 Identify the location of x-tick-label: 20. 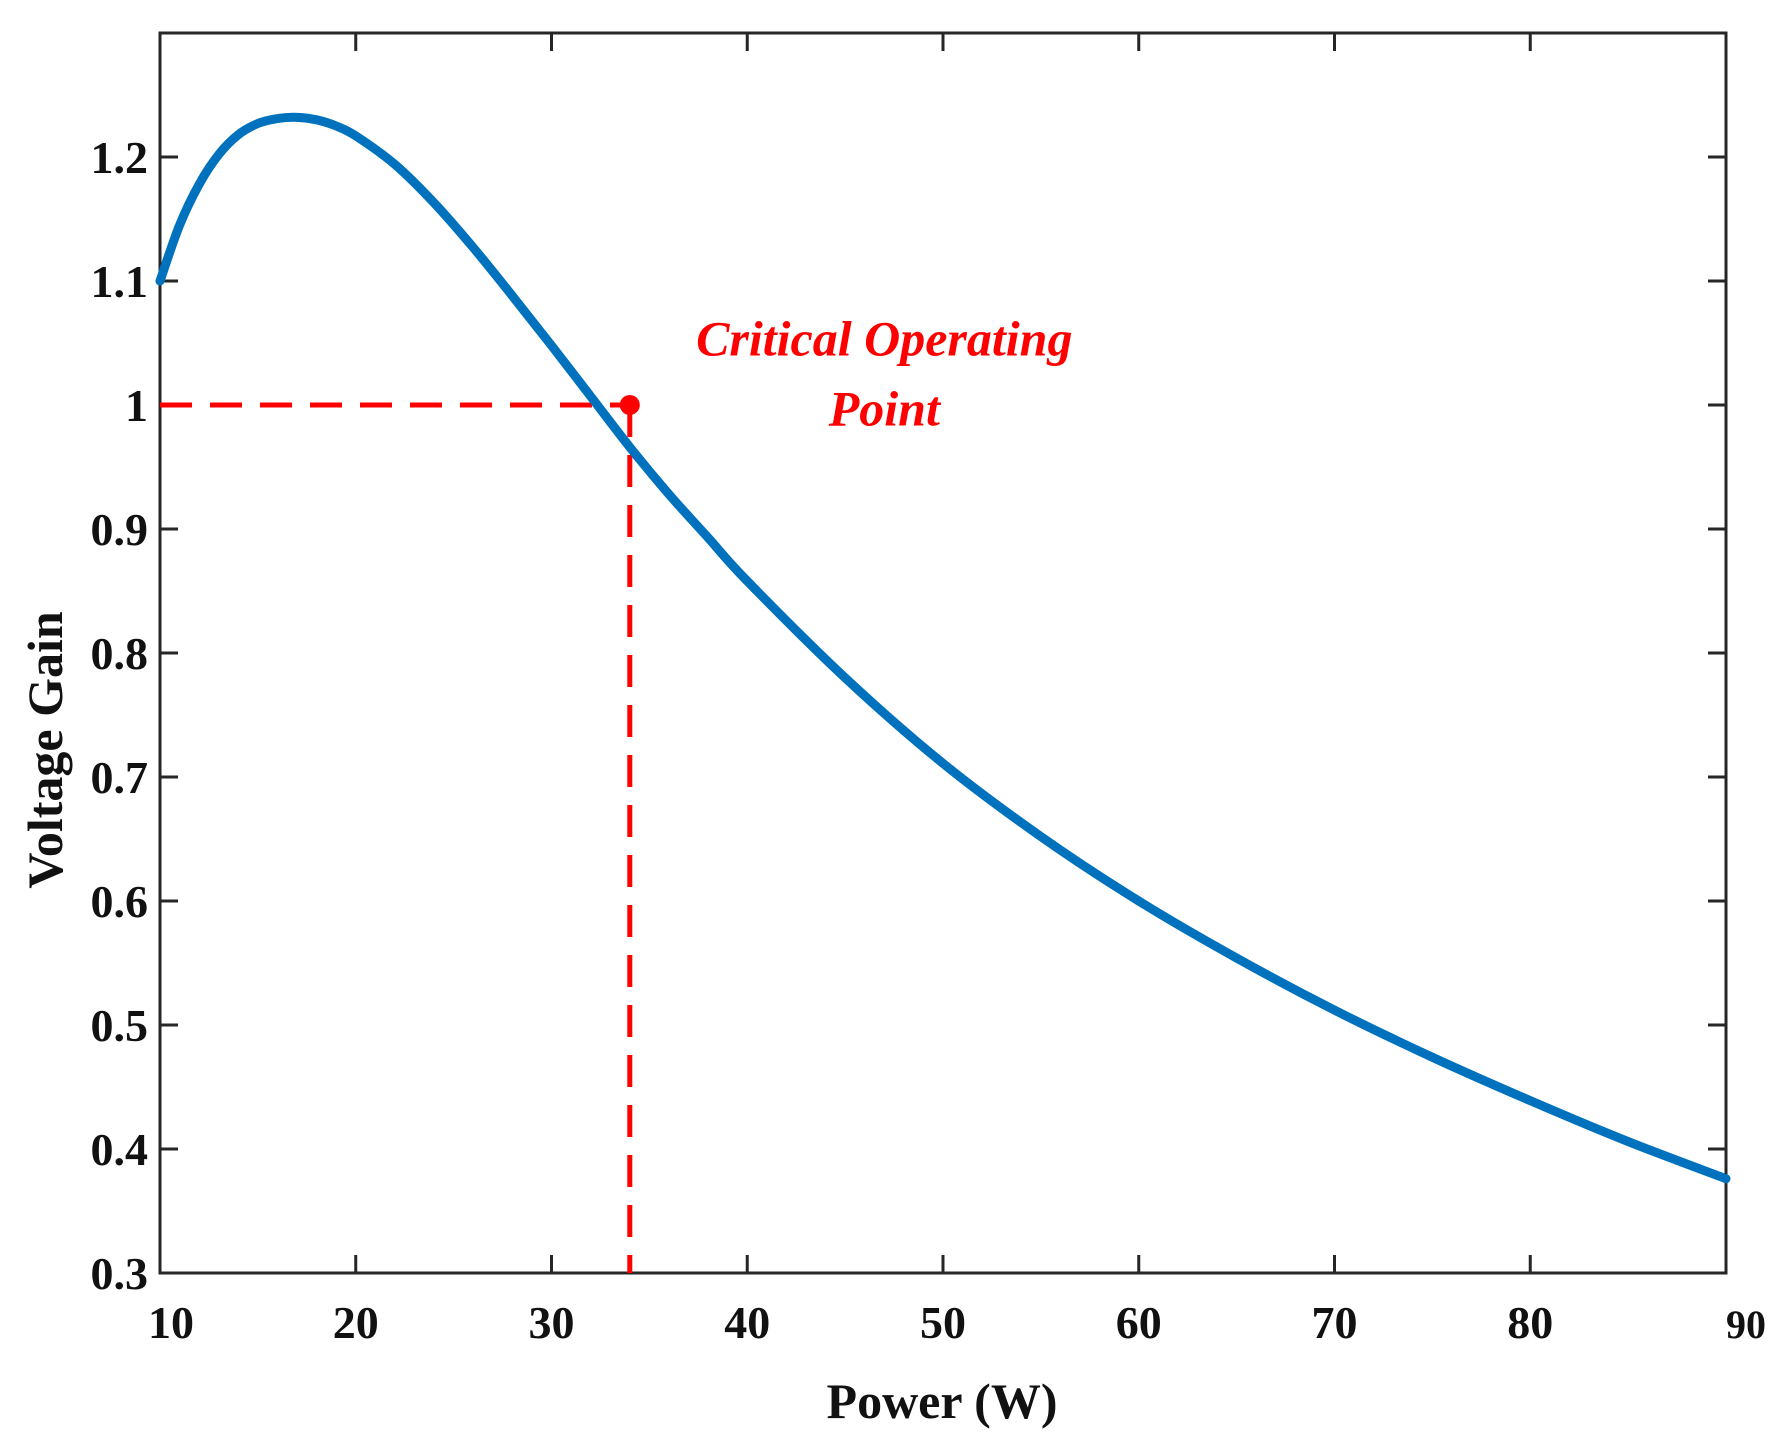
(356, 1322).